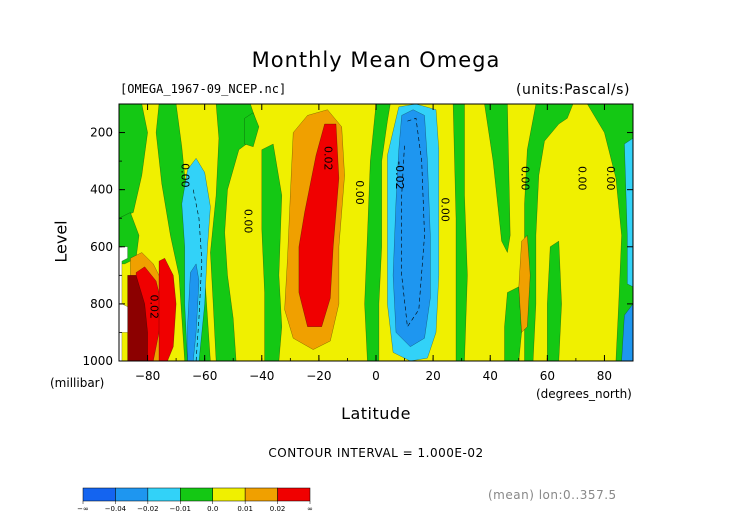  Describe the element at coordinates (212, 509) in the screenshot. I see `colorbar-label: 0.0` at that location.